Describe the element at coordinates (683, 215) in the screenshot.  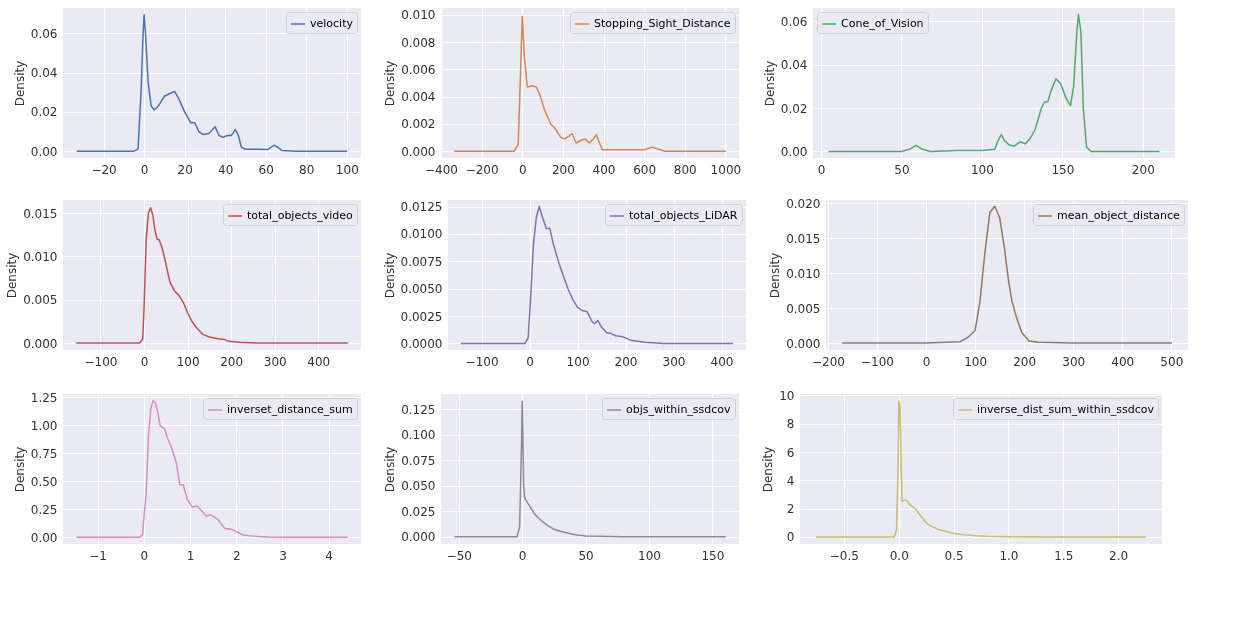
I see `legend-label: total_objects_LiDAR` at that location.